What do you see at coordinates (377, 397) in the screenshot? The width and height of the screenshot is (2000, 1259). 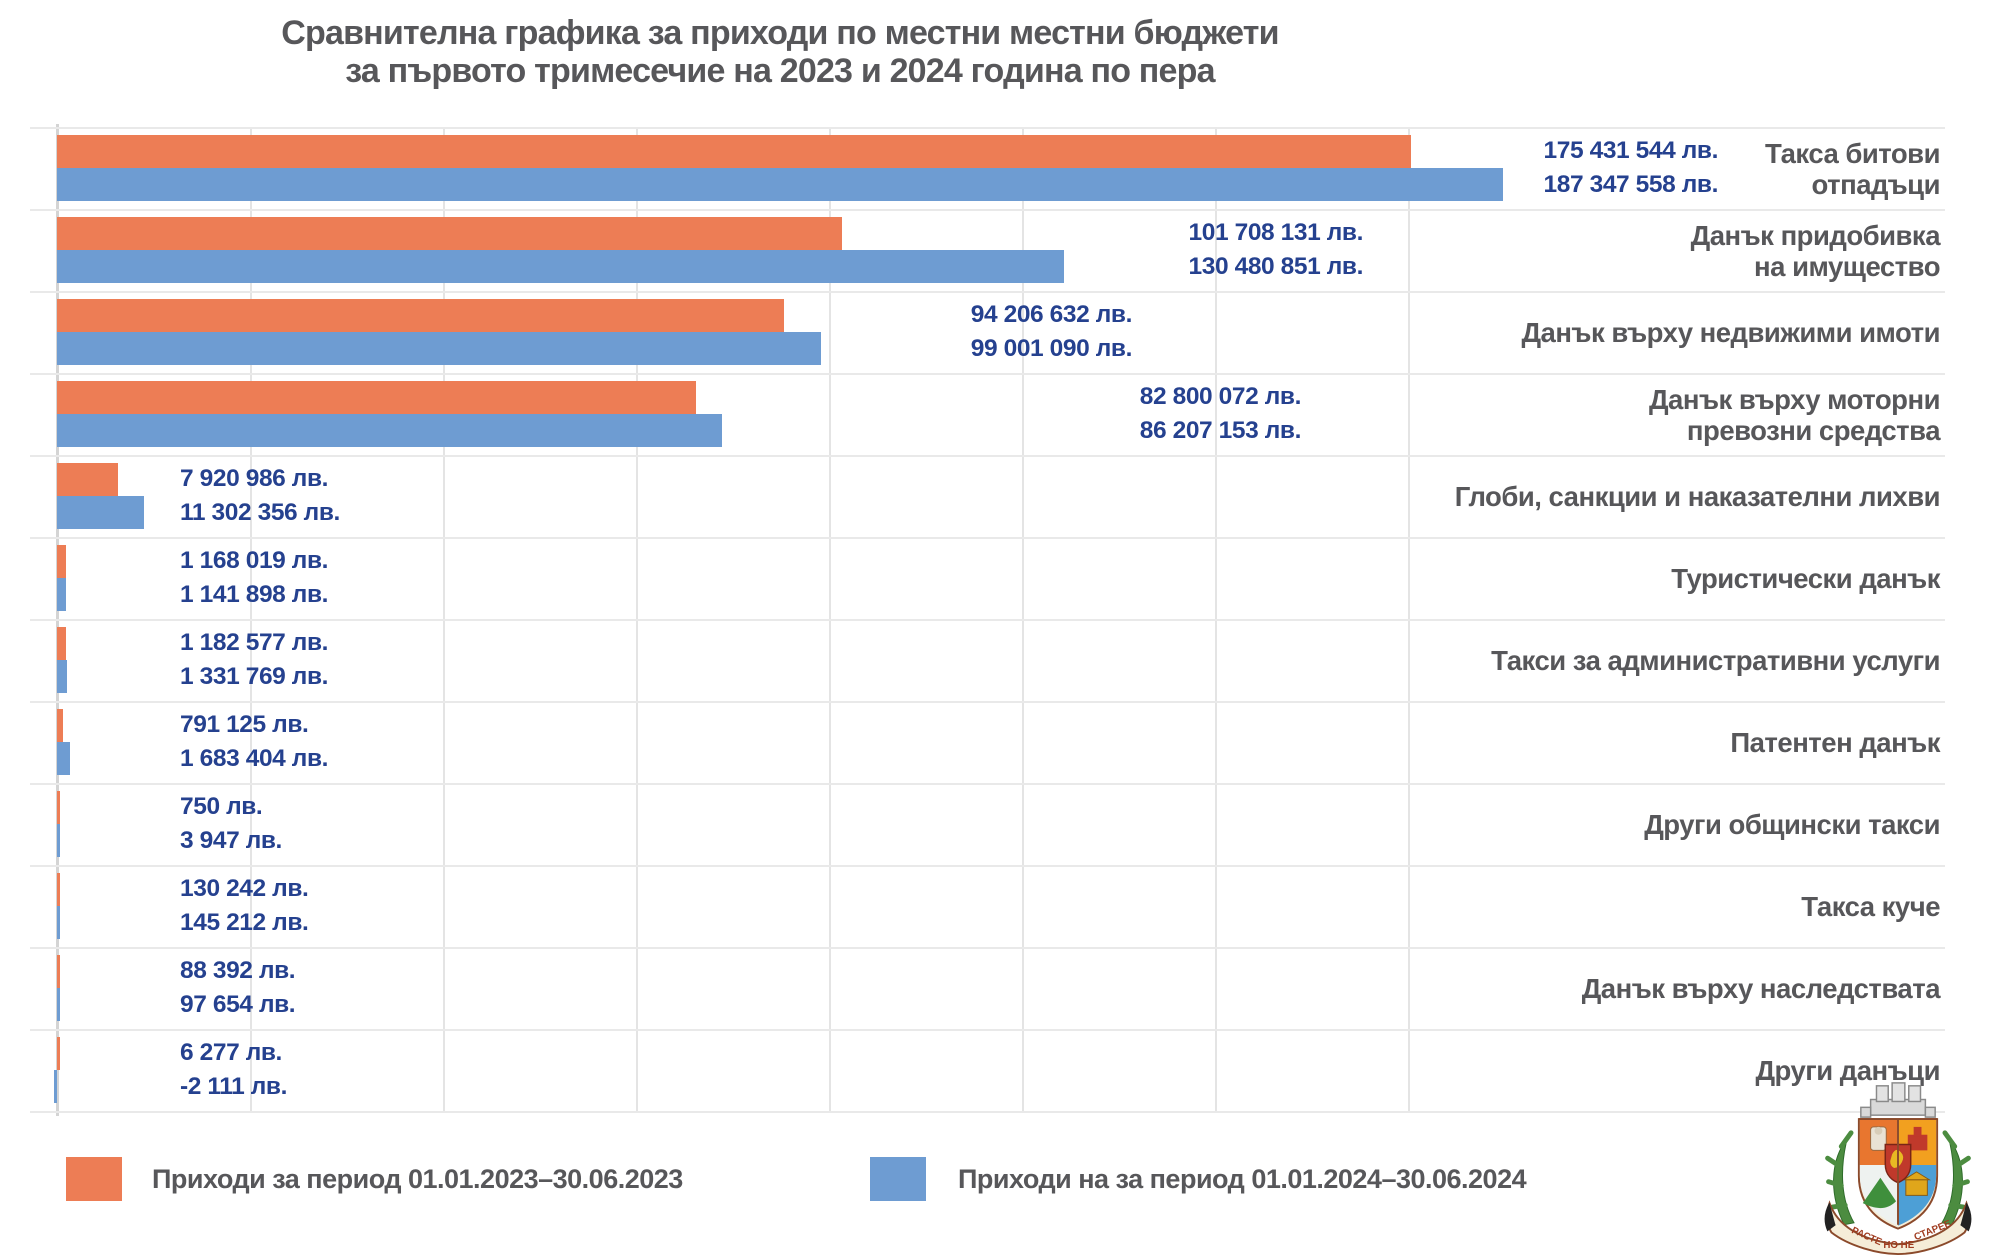 I see `bar-2023-row4` at bounding box center [377, 397].